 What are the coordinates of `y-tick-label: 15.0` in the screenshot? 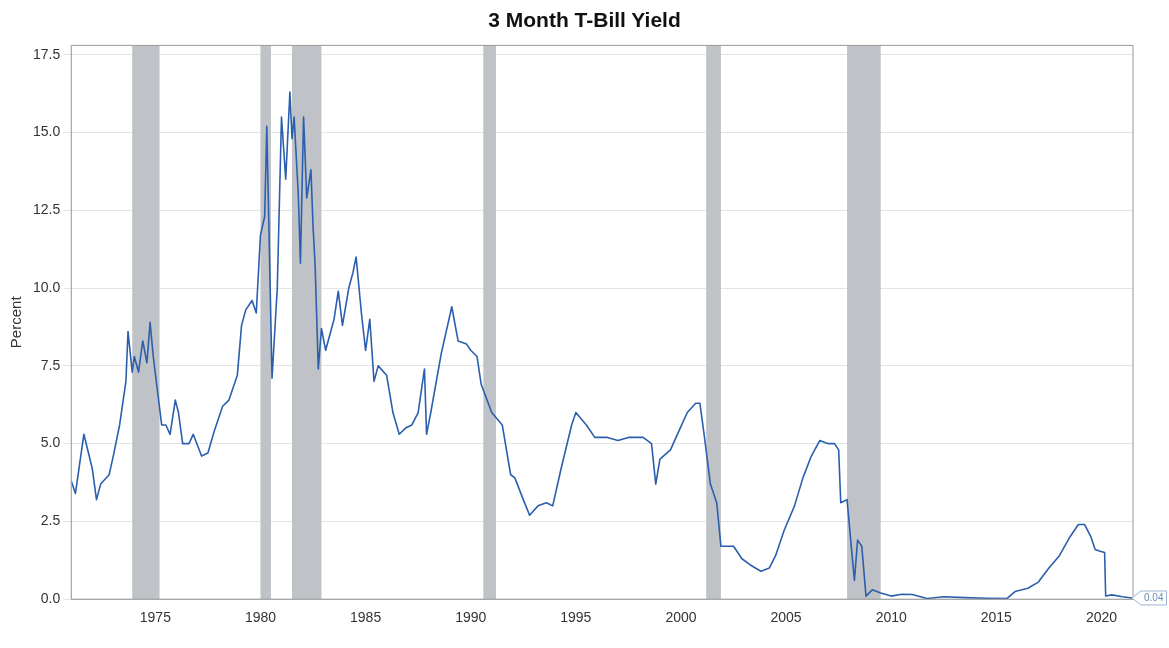 It's located at (47, 131).